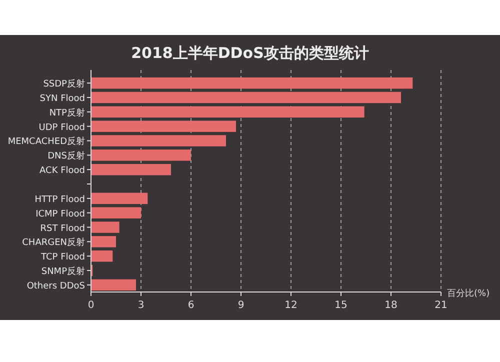  What do you see at coordinates (56, 286) in the screenshot?
I see `y-tick-label: Others DDoS` at bounding box center [56, 286].